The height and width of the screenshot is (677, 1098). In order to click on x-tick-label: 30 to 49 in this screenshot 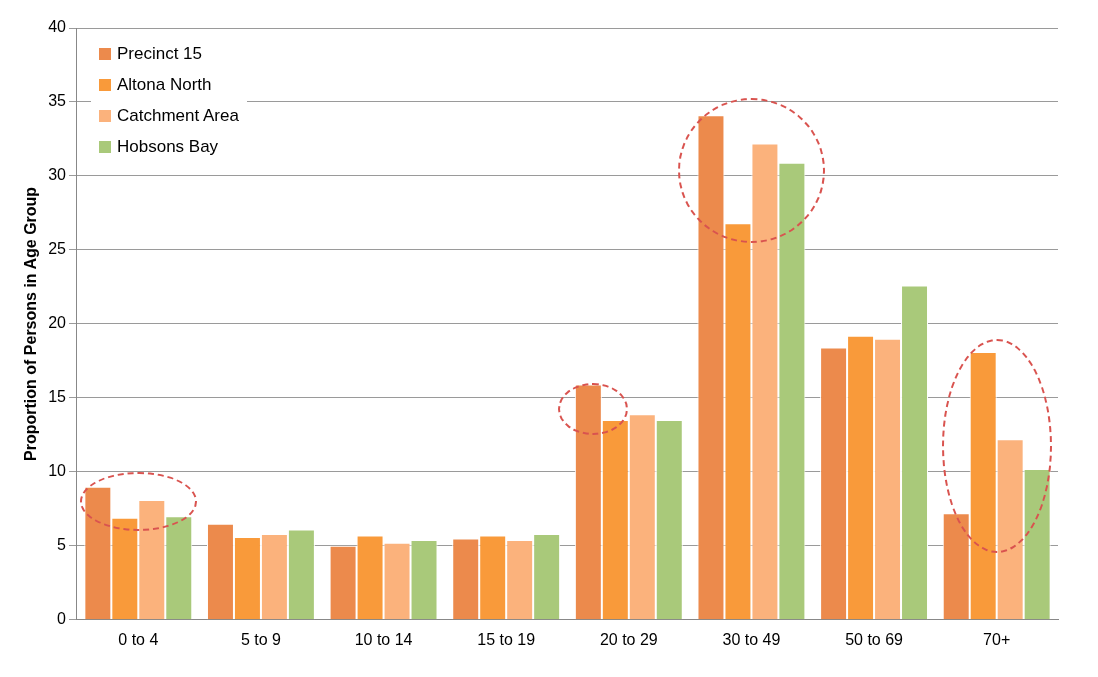, I will do `click(751, 639)`.